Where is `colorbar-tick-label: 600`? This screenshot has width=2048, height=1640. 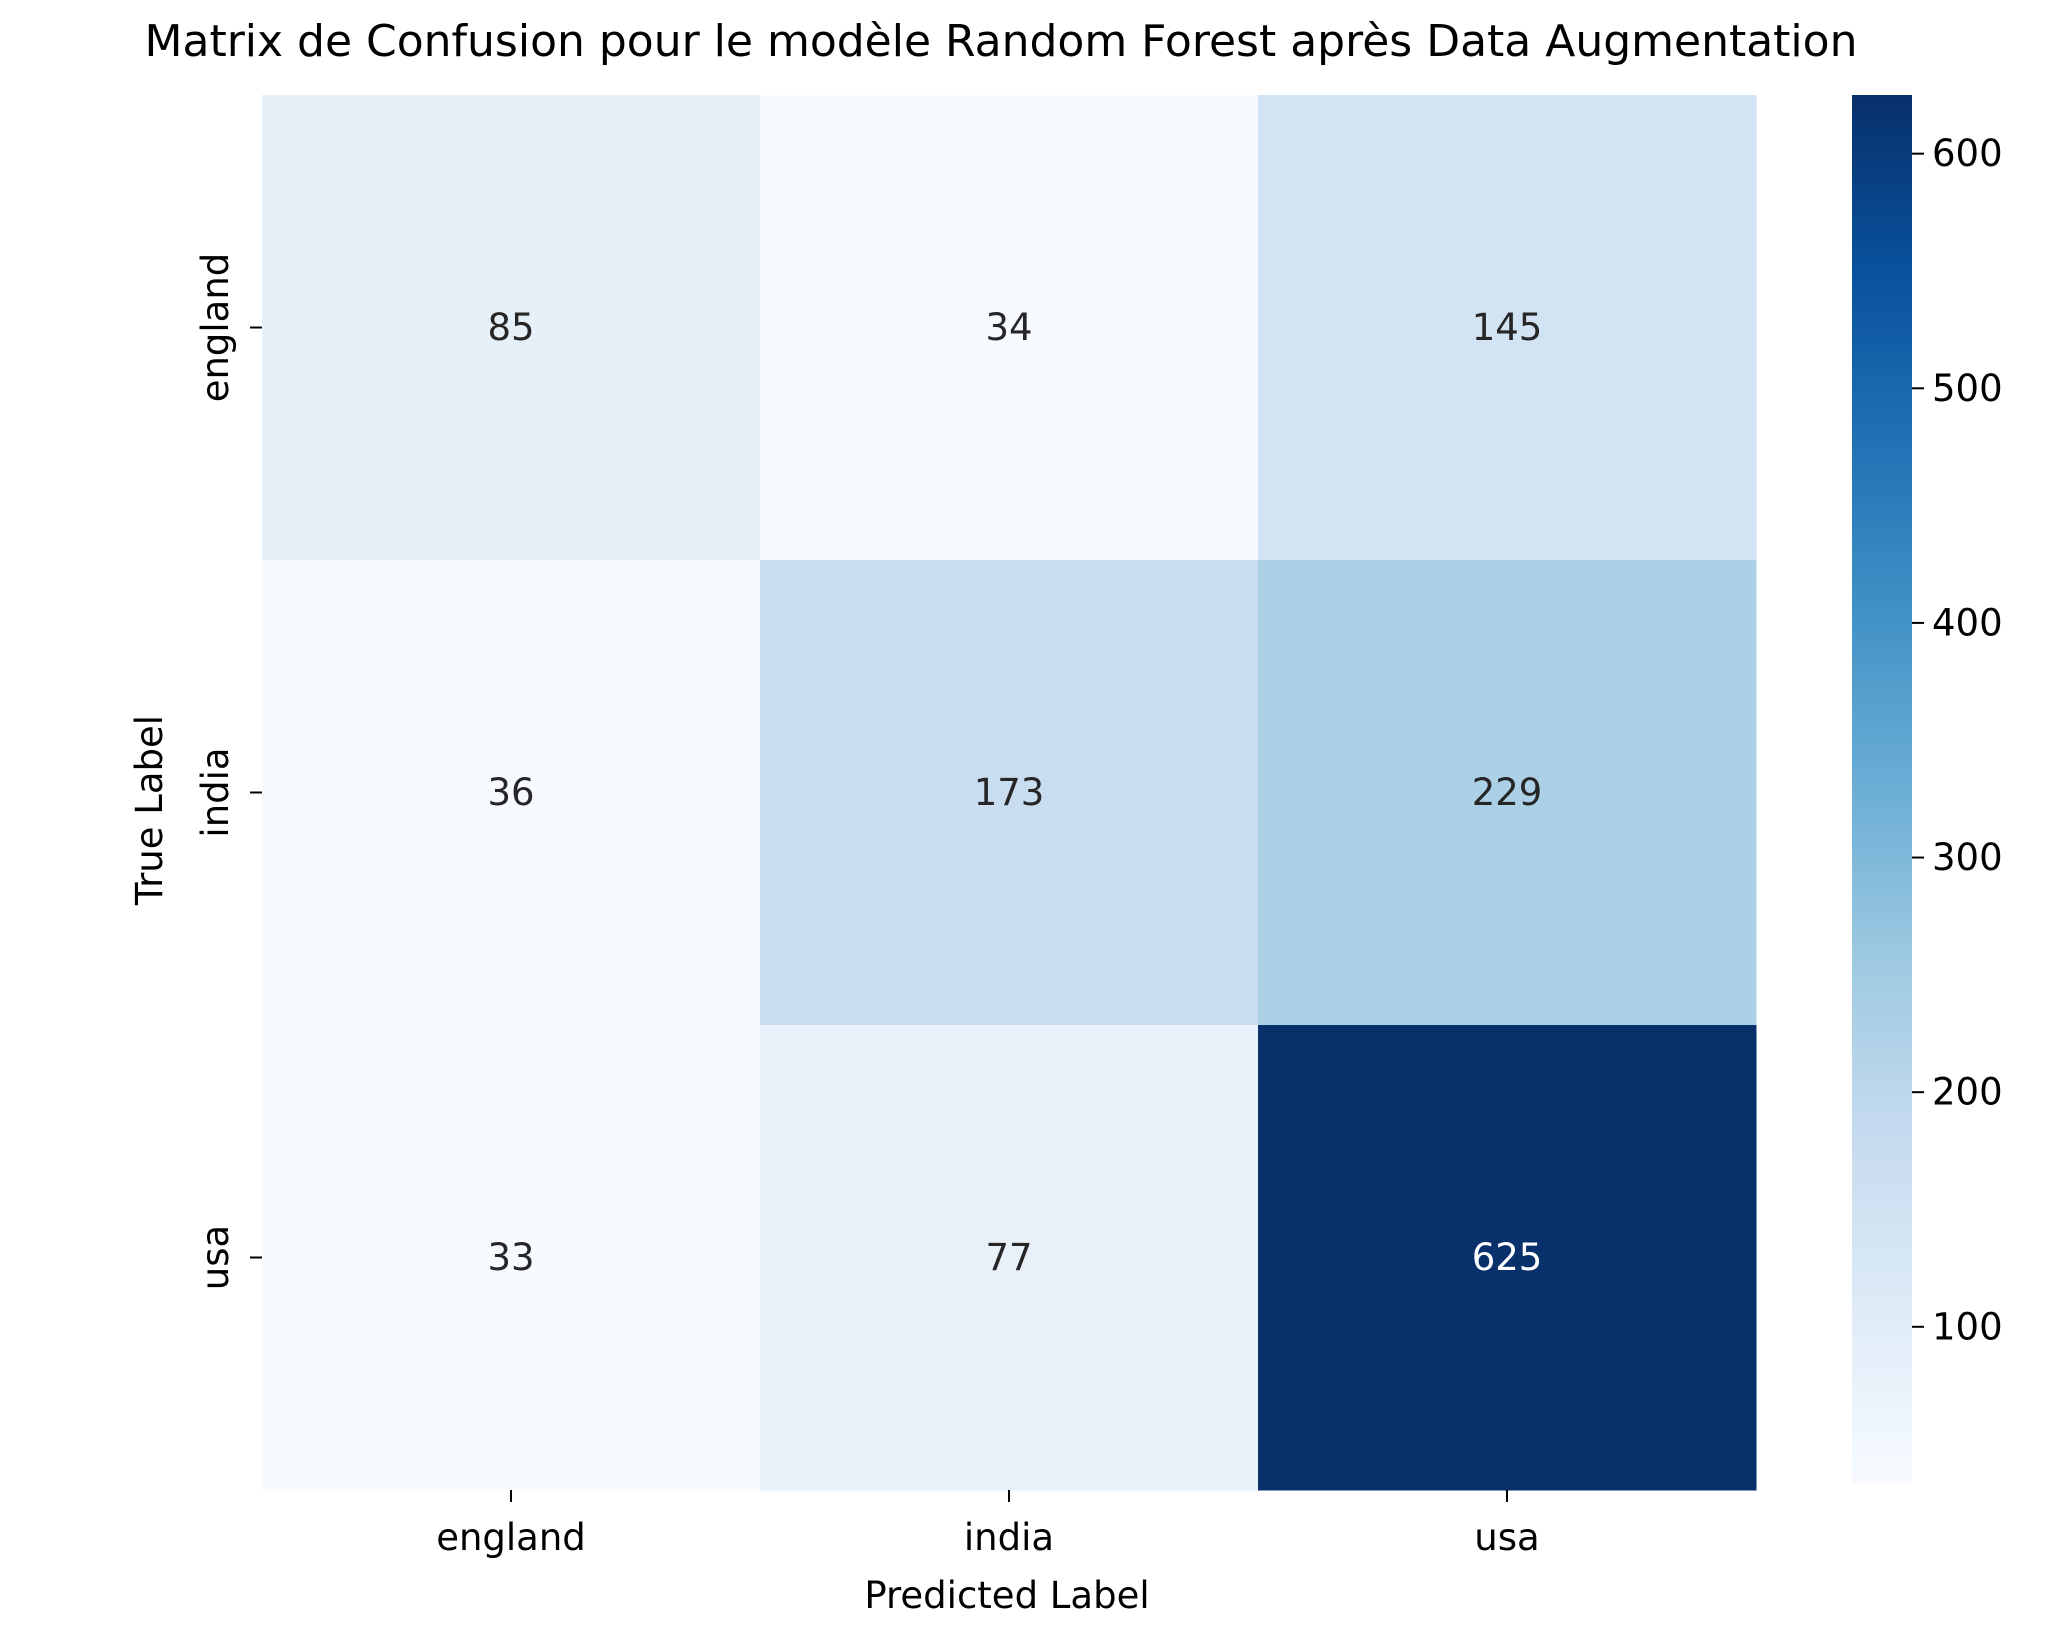
colorbar-tick-label: 600 is located at coordinates (1967, 153).